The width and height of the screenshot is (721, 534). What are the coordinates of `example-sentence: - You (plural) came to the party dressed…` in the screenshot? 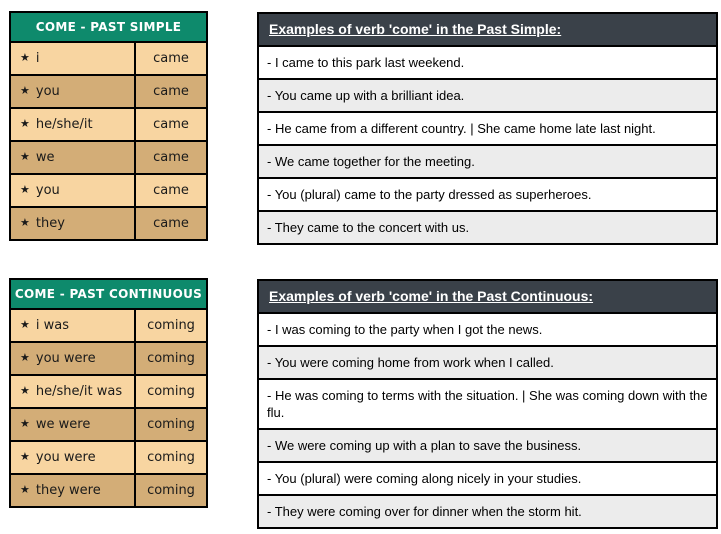 It's located at (487, 195).